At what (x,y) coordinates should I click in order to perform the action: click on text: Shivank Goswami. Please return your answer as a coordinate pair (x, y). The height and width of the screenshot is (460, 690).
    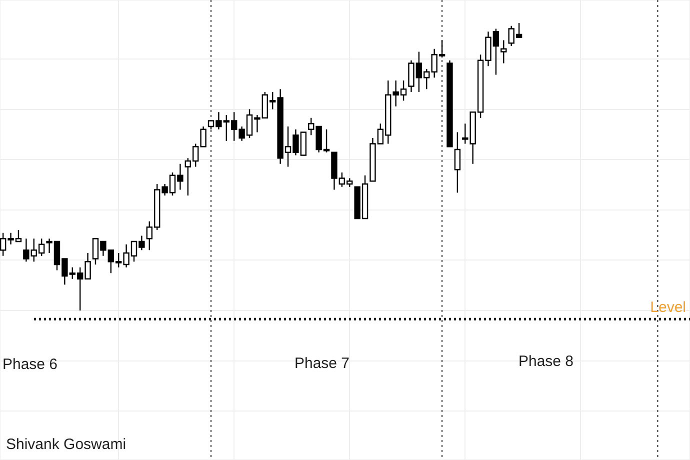
    Looking at the image, I should click on (66, 444).